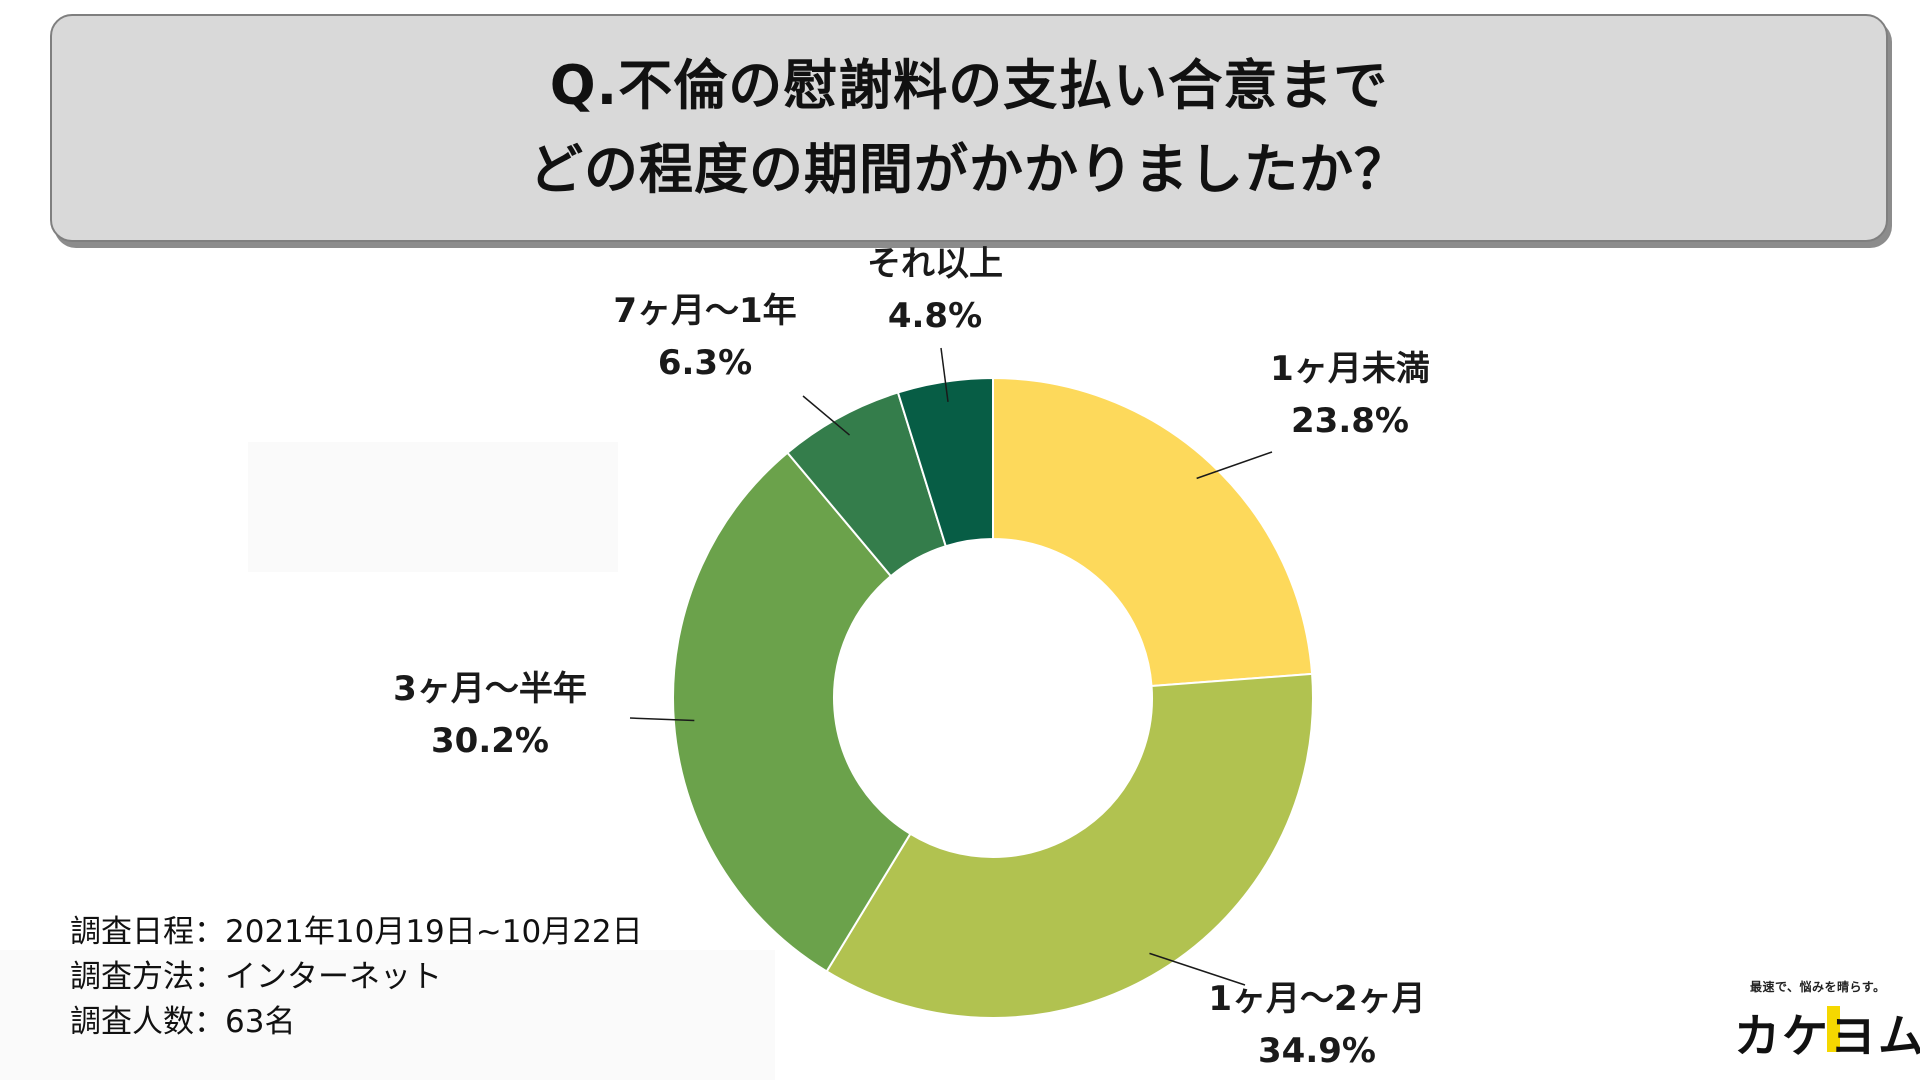 Image resolution: width=1920 pixels, height=1080 pixels. I want to click on survey-method: 調査方法：インターネット, so click(256, 977).